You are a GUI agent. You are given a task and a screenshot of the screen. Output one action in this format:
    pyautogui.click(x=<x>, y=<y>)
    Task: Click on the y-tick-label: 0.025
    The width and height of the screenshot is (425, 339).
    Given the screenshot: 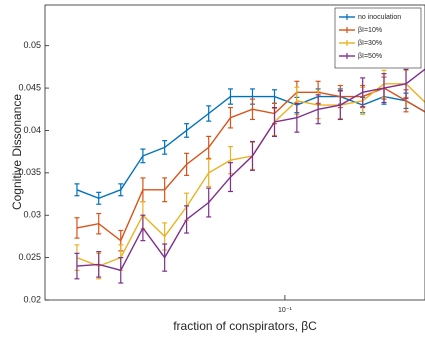 What is the action you would take?
    pyautogui.click(x=29, y=257)
    